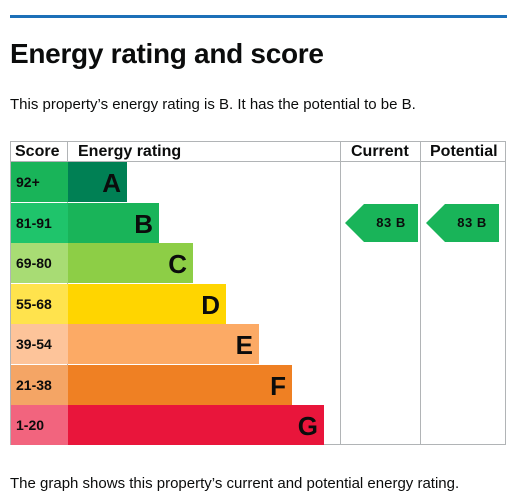 This screenshot has height=503, width=514. What do you see at coordinates (196, 425) in the screenshot?
I see `band-bar: G` at bounding box center [196, 425].